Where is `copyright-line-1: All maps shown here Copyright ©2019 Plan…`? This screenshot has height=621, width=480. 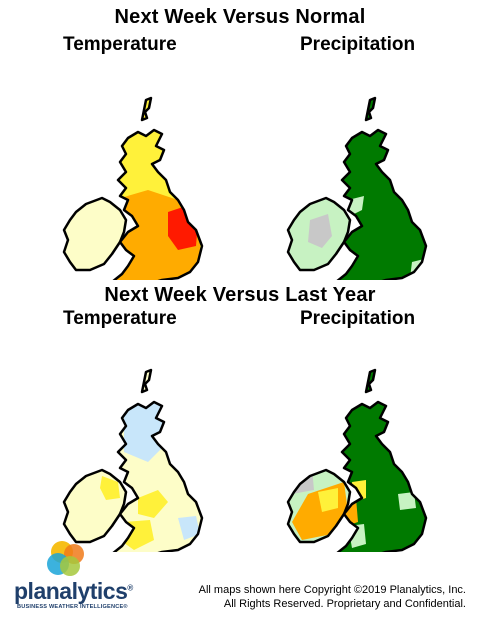
copyright-line-1: All maps shown here Copyright ©2019 Plan… is located at coordinates (332, 590).